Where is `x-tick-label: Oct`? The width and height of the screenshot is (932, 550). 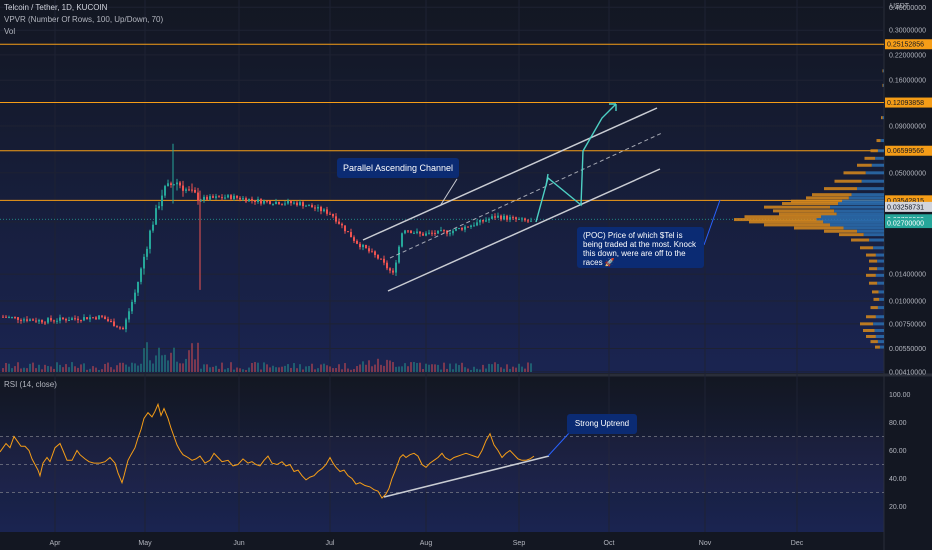
x-tick-label: Oct is located at coordinates (609, 543).